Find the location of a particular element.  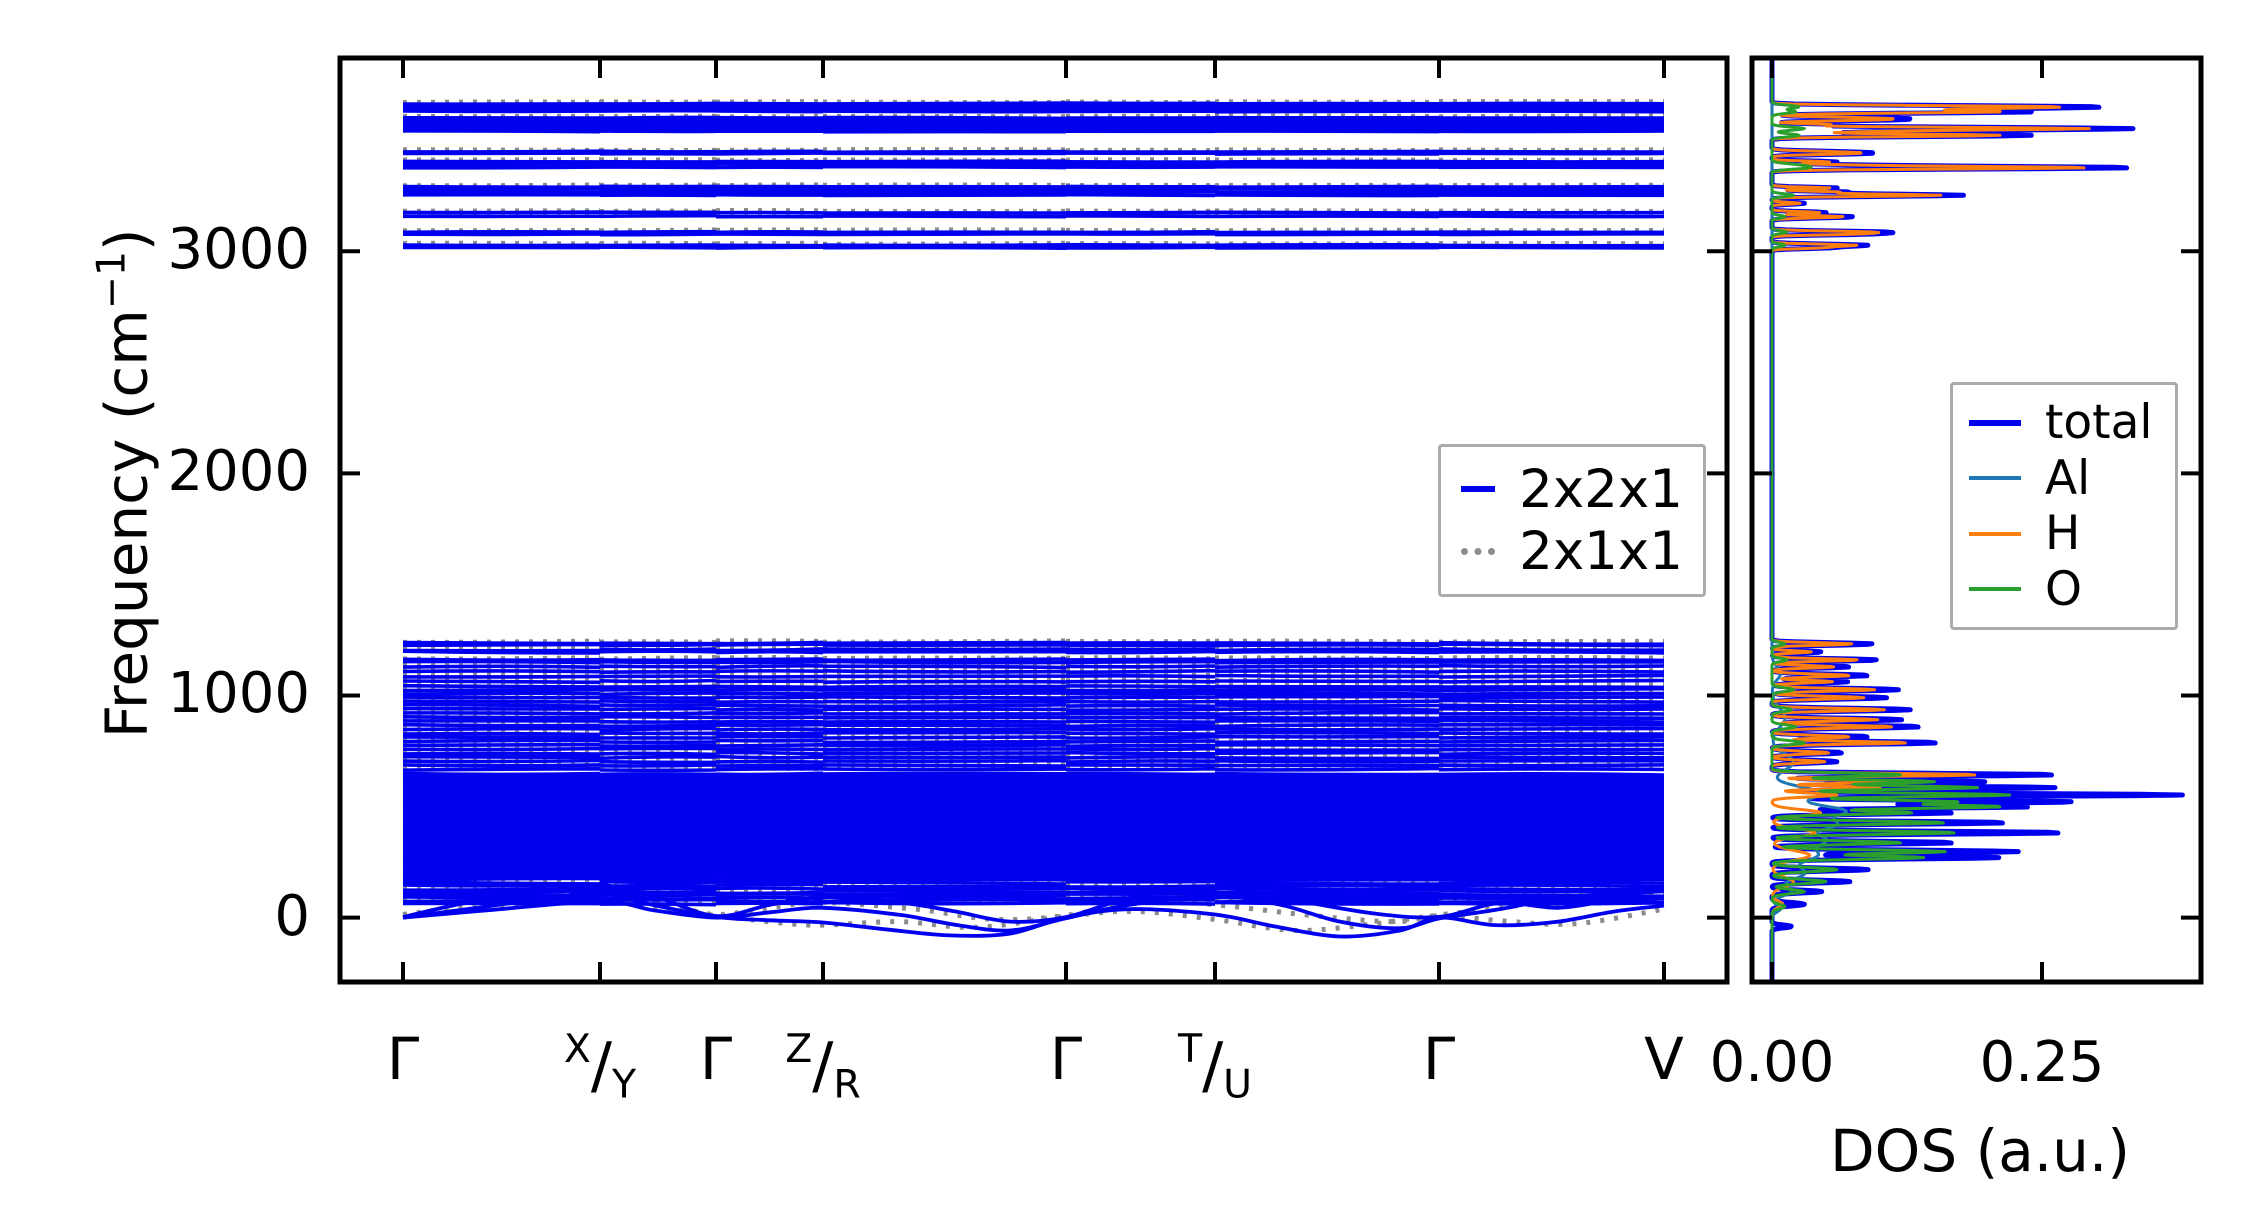

legend-entry-h: H is located at coordinates (2064, 533).